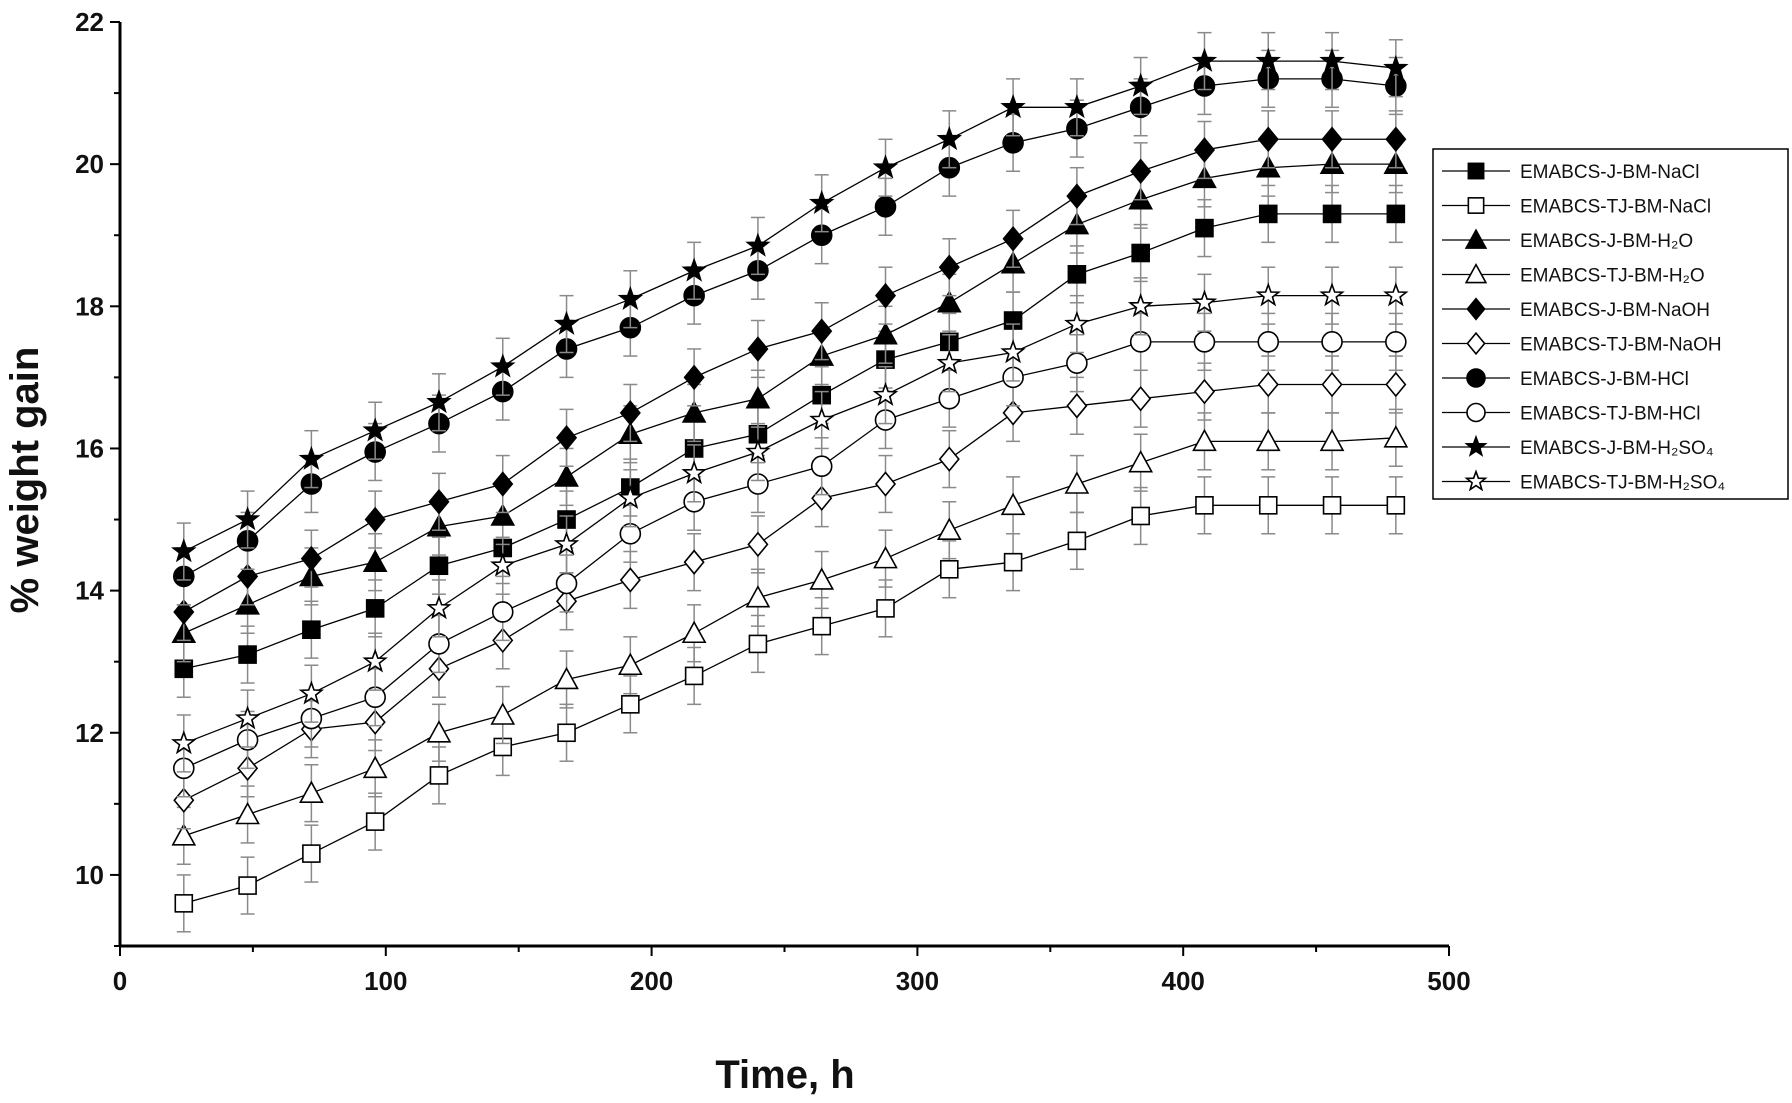 The width and height of the screenshot is (1792, 1103). Describe the element at coordinates (917, 981) in the screenshot. I see `x-tick-label: 300` at that location.